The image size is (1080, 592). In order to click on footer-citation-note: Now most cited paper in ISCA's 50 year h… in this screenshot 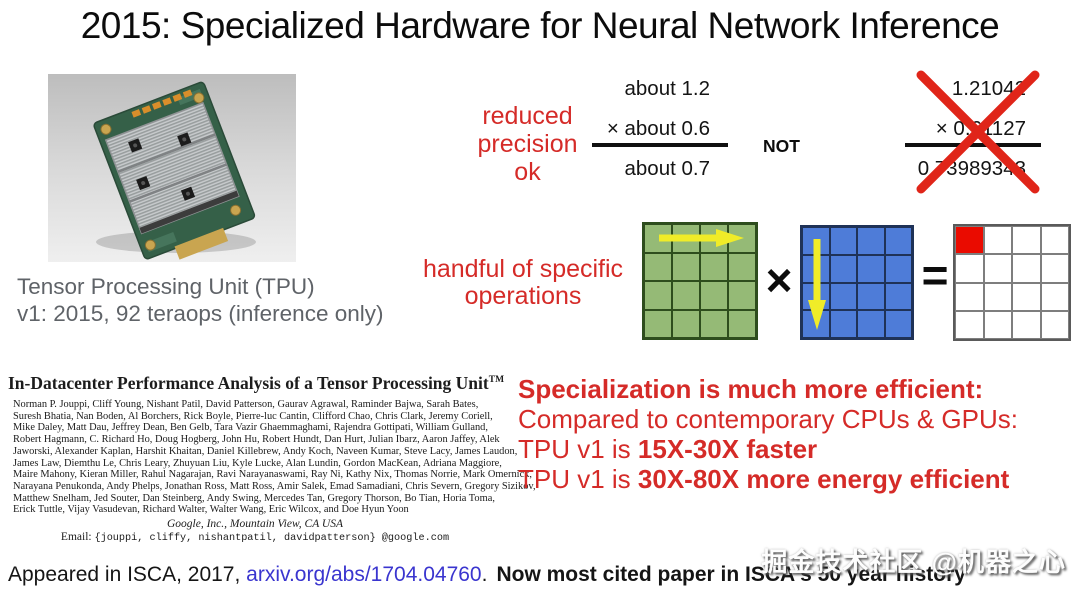, I will do `click(731, 574)`.